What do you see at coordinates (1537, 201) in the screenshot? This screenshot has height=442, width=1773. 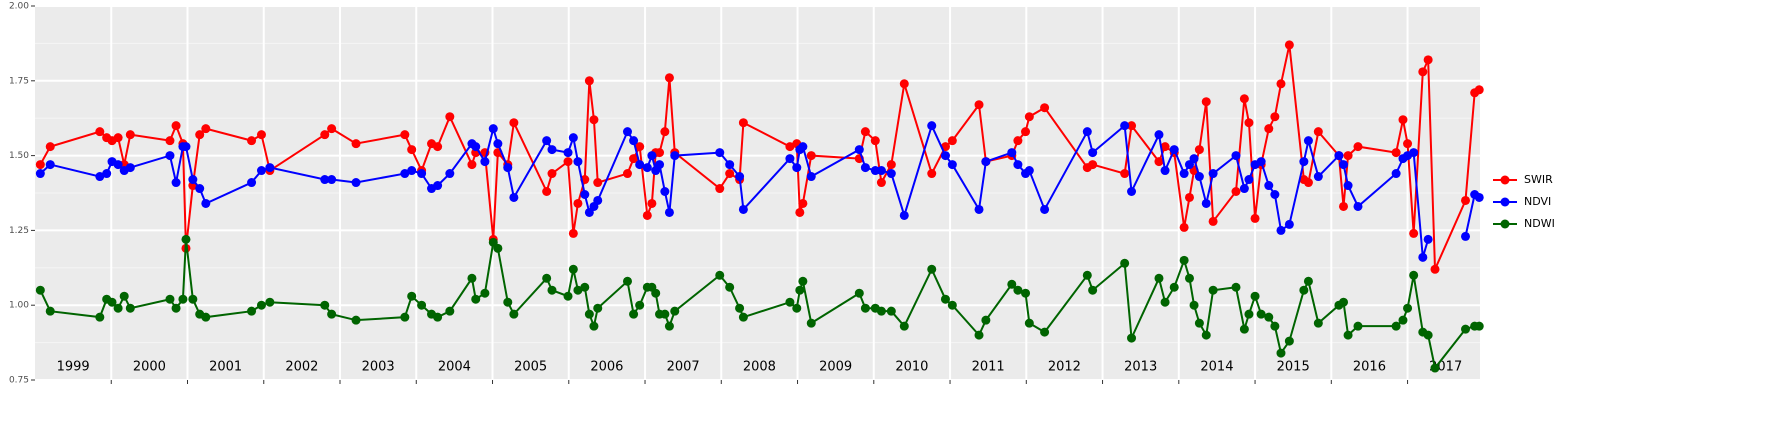 I see `legend-label: NDVI` at bounding box center [1537, 201].